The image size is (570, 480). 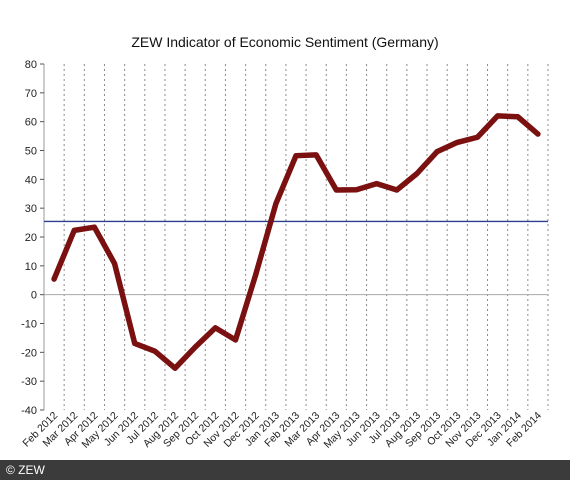 What do you see at coordinates (31, 209) in the screenshot?
I see `y-tick-label: 30` at bounding box center [31, 209].